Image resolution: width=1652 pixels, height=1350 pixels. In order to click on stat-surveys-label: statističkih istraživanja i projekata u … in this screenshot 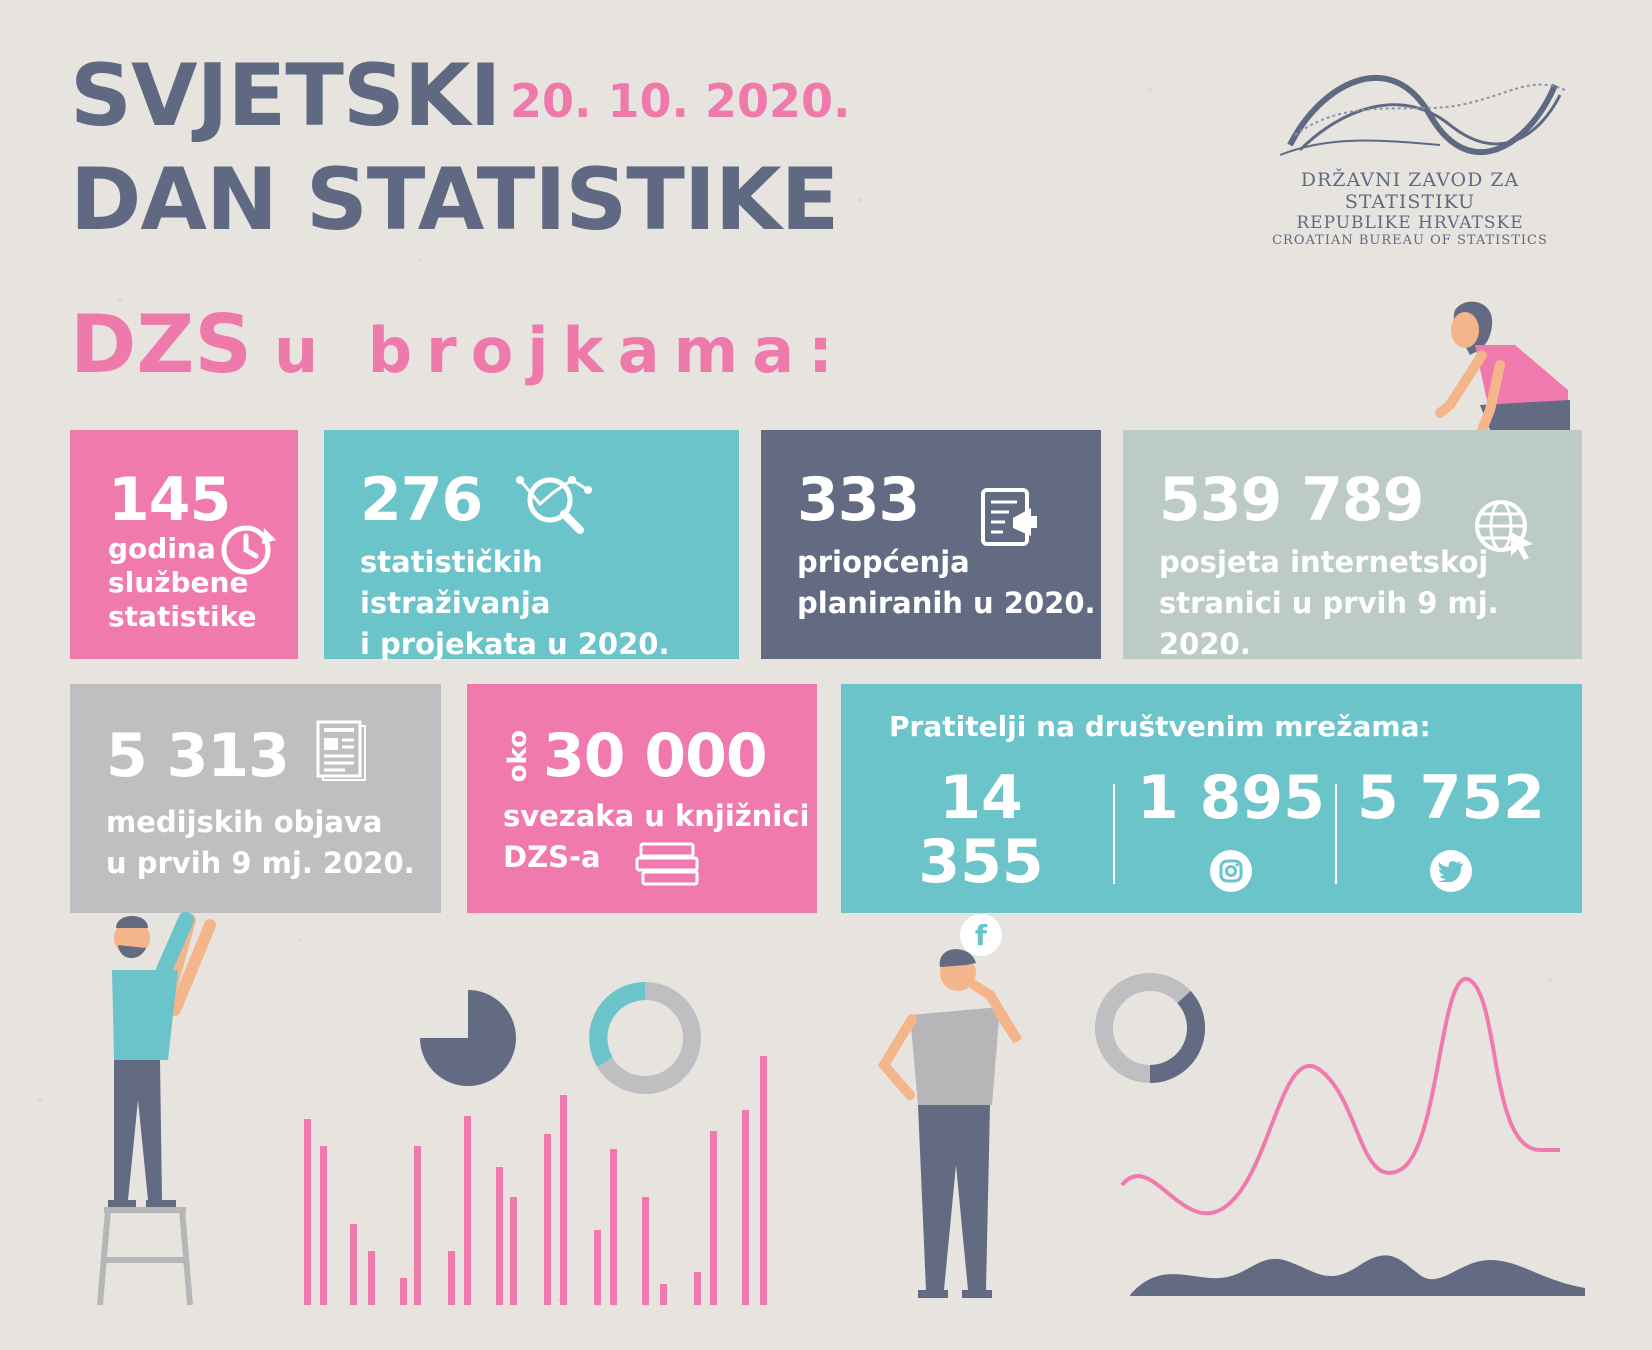, I will do `click(549, 603)`.